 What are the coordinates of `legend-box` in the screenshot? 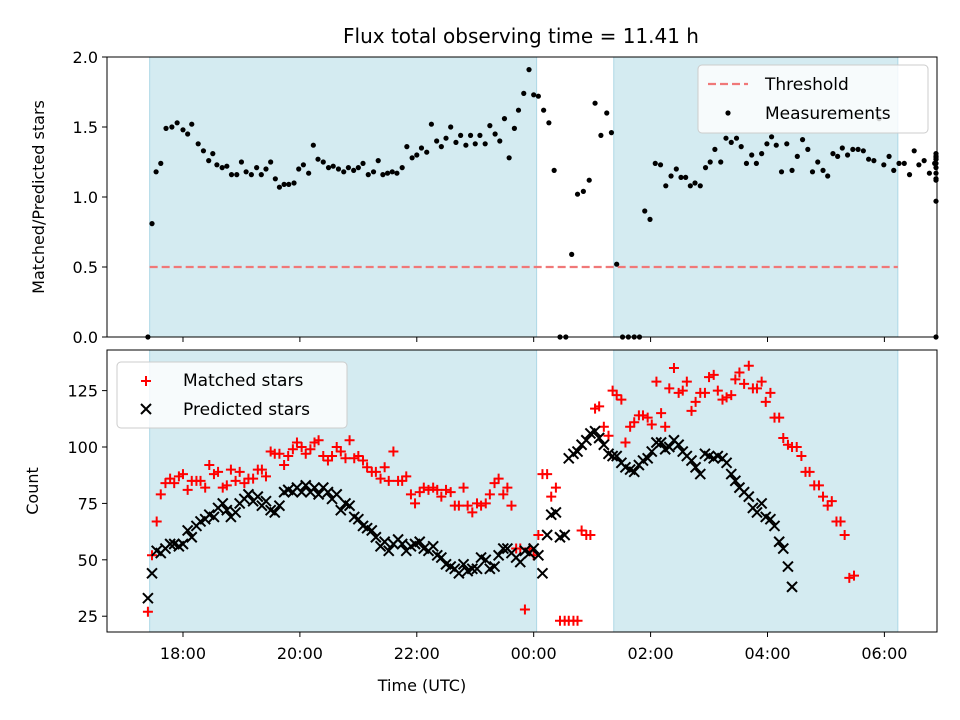 It's located at (232, 395).